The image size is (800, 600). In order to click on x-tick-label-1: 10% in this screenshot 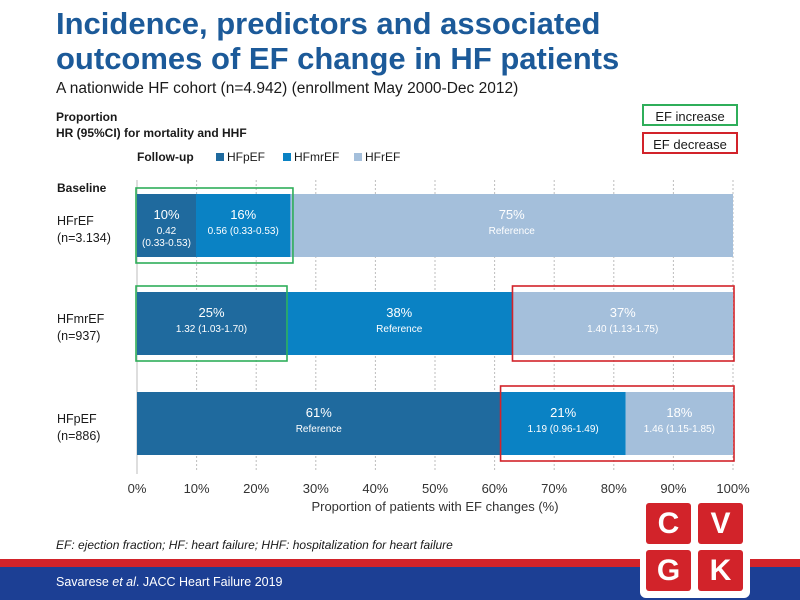, I will do `click(197, 488)`.